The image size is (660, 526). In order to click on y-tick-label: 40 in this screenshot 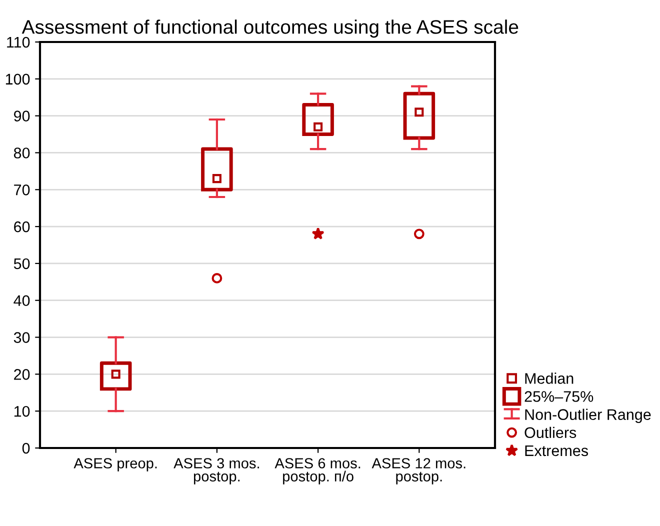, I will do `click(22, 300)`.